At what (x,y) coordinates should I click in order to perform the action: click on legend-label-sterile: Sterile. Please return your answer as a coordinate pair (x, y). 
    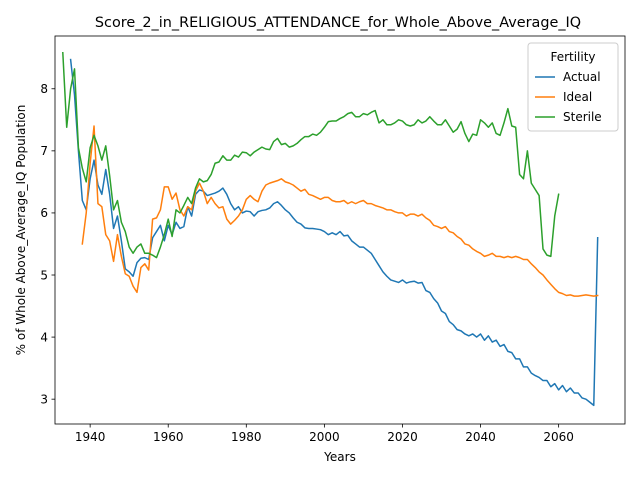
    Looking at the image, I should click on (582, 117).